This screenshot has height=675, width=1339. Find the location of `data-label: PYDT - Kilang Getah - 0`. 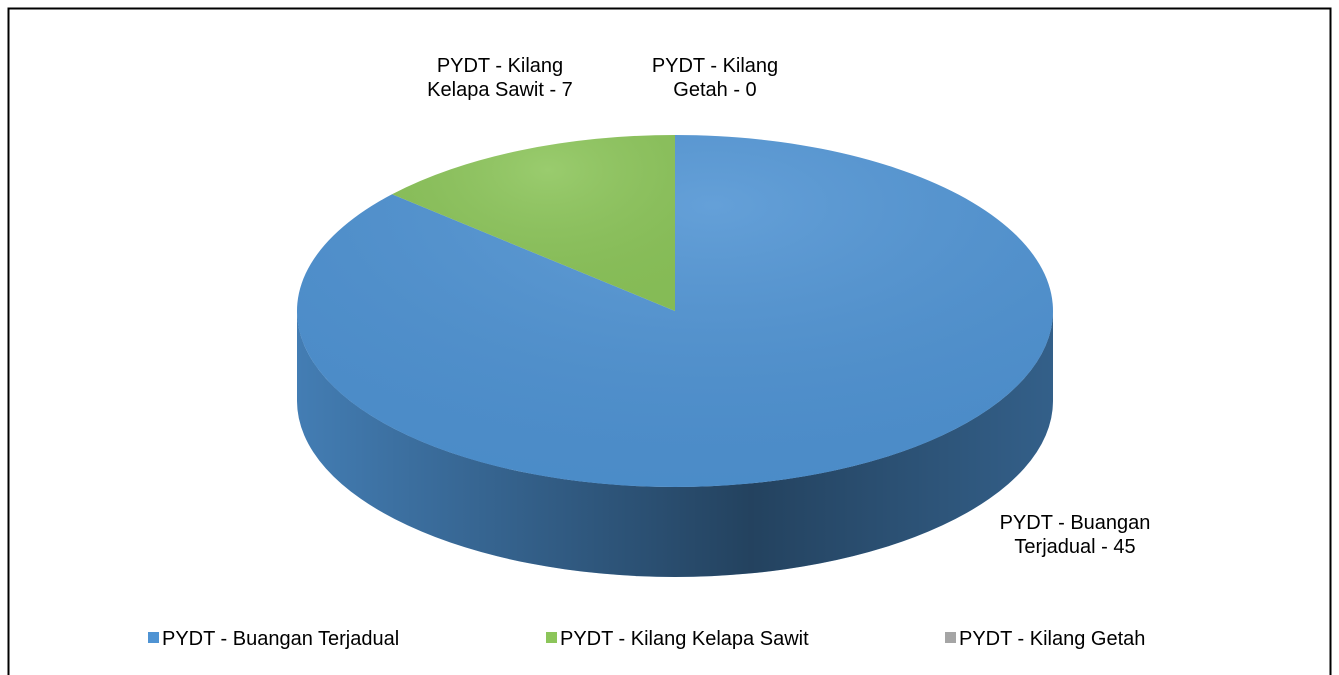

data-label: PYDT - Kilang Getah - 0 is located at coordinates (715, 78).